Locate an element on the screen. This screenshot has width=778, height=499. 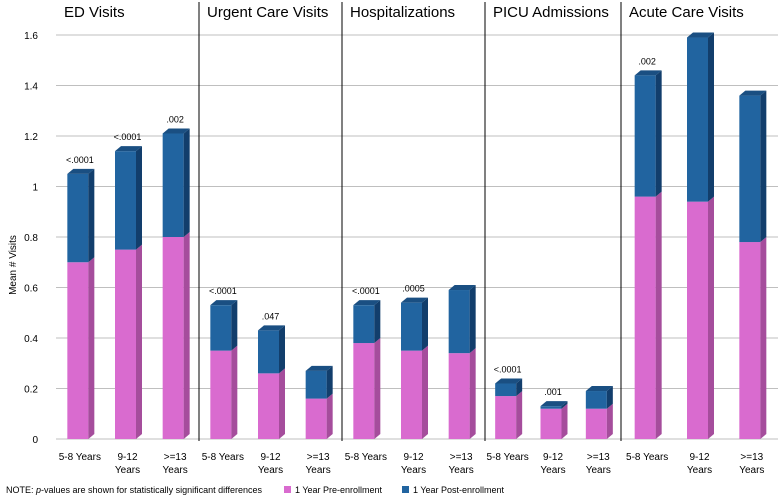
footnote-prefix: NOTE: is located at coordinates (21, 490).